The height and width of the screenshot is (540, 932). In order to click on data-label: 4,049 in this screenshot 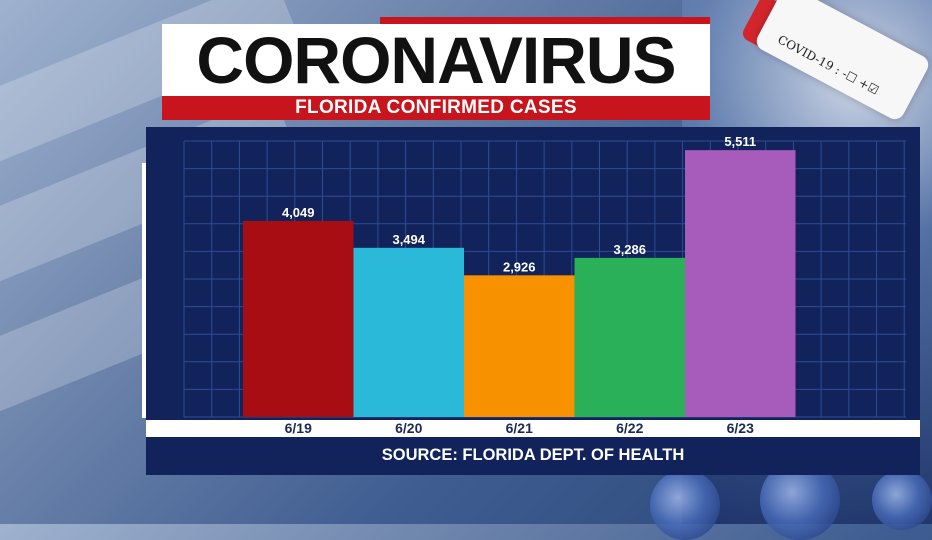, I will do `click(298, 212)`.